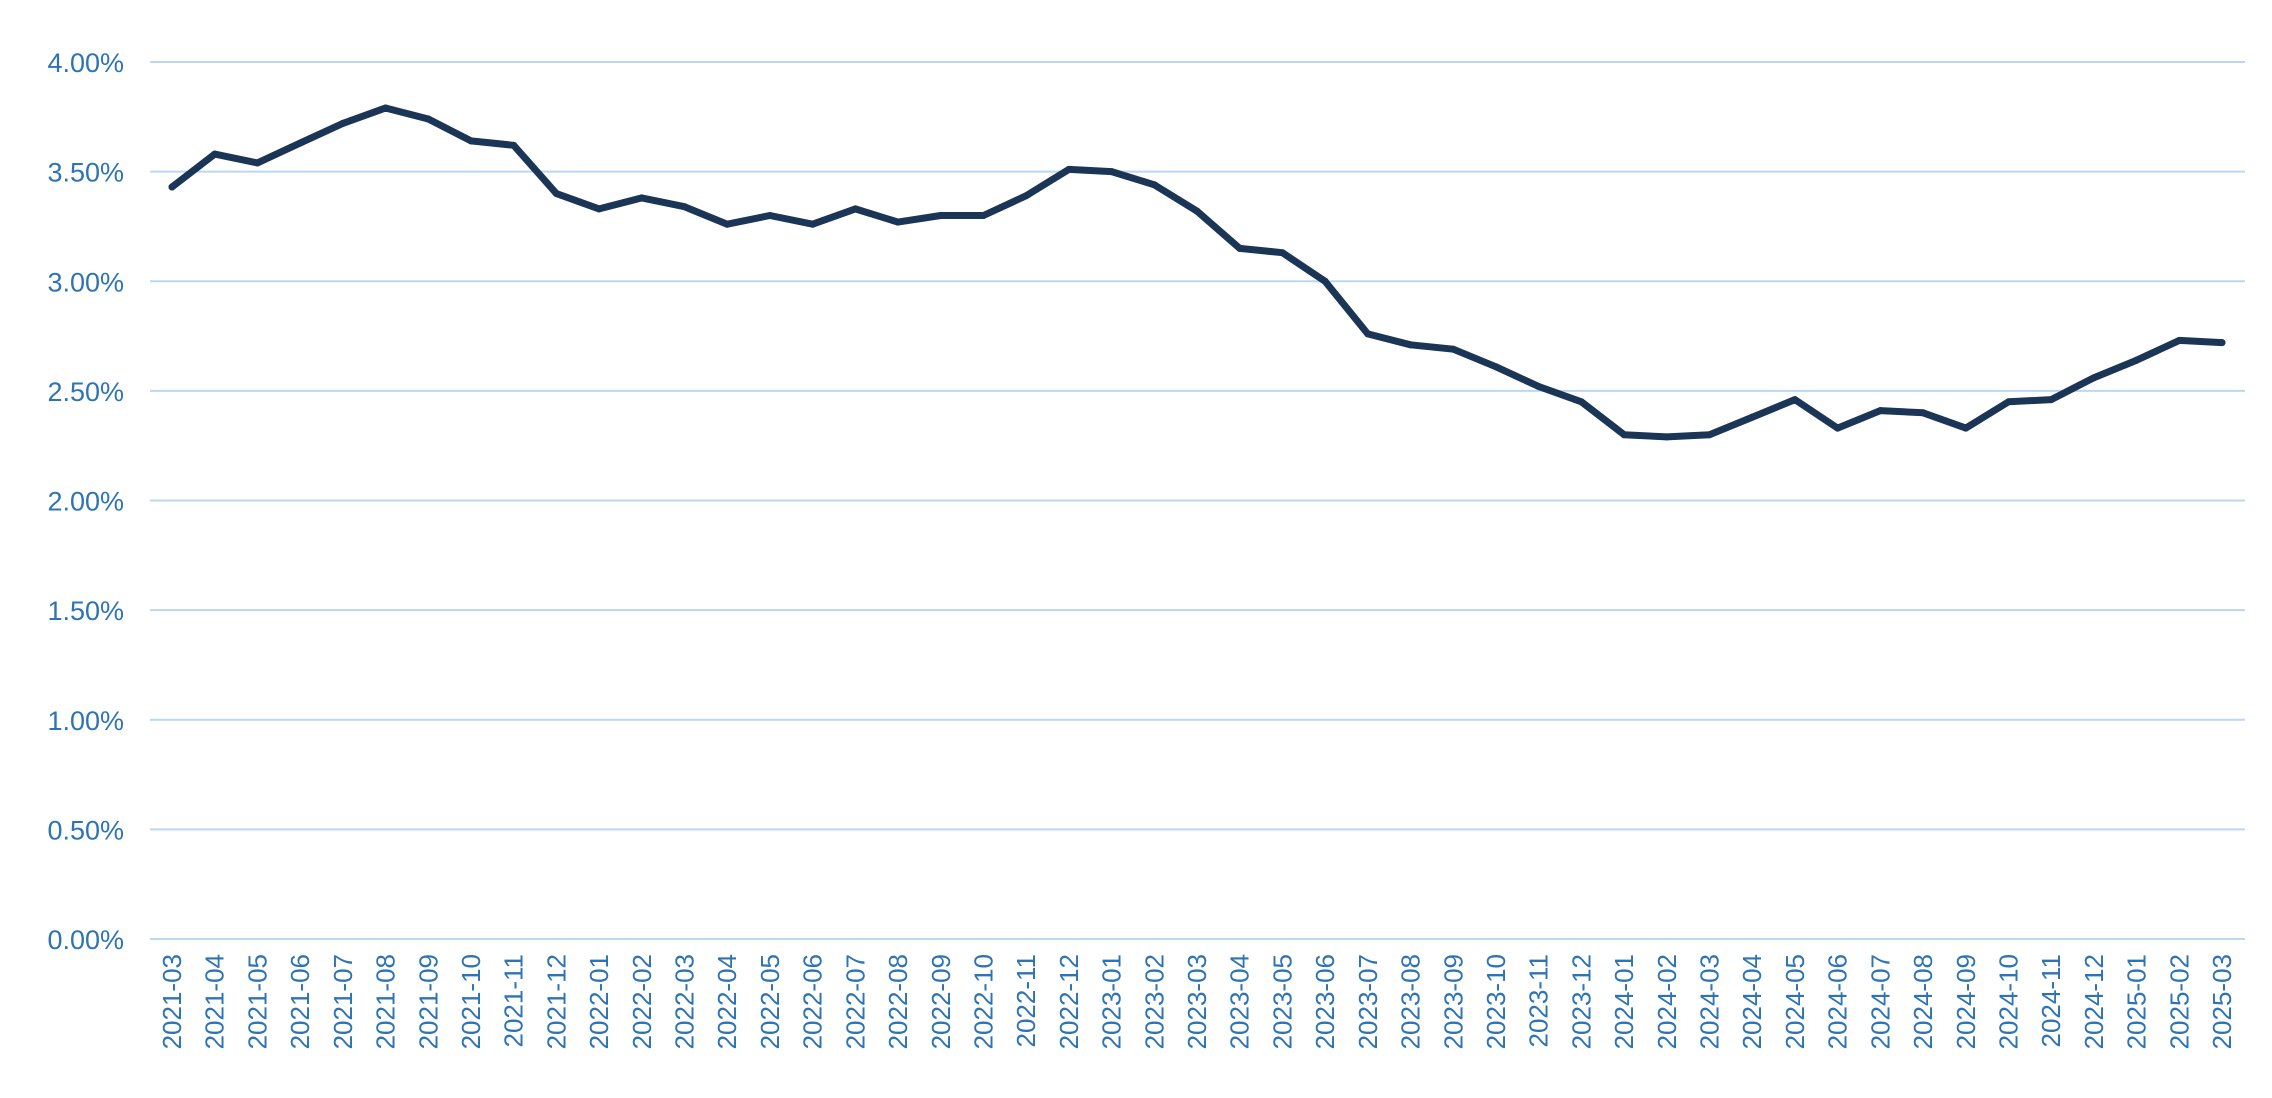 This screenshot has height=1098, width=2272. I want to click on x-tick-label: 2021-09, so click(428, 1001).